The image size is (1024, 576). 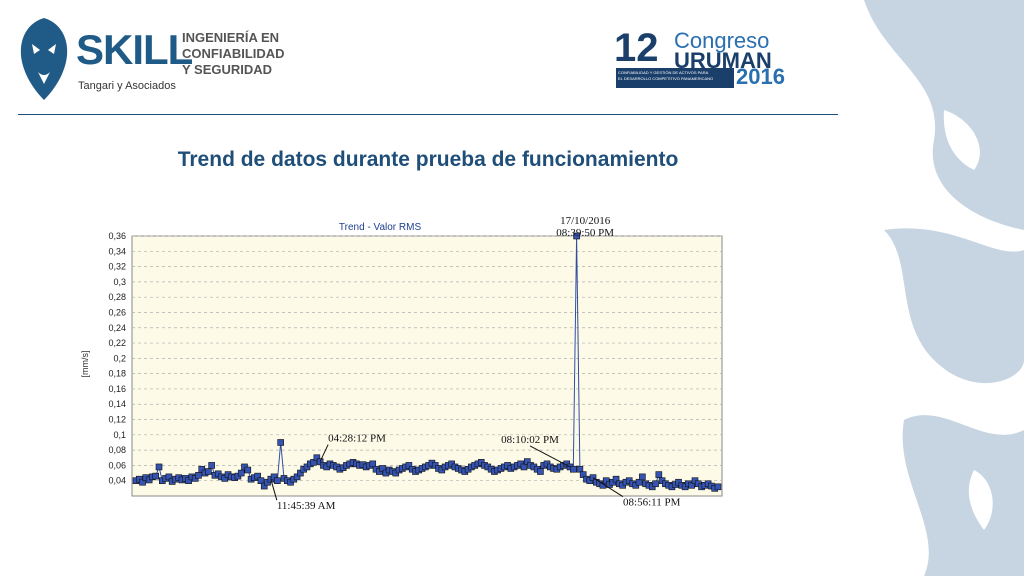 I want to click on y-tick-label: 0,14, so click(x=117, y=404).